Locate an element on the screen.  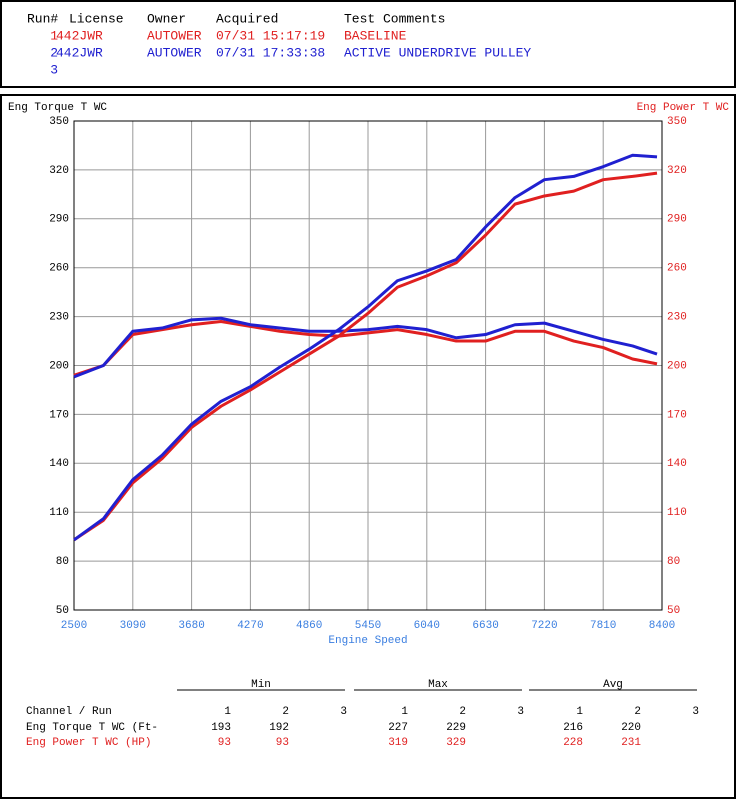
y2-tick-label: 110 is located at coordinates (677, 513).